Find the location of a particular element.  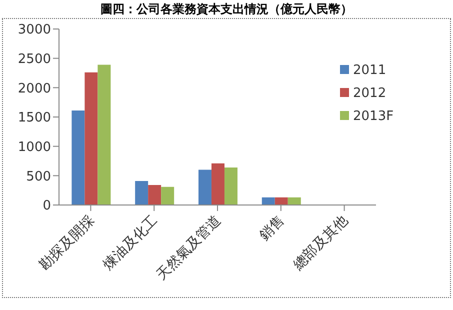

y-tick-label: 2500 is located at coordinates (34, 59).